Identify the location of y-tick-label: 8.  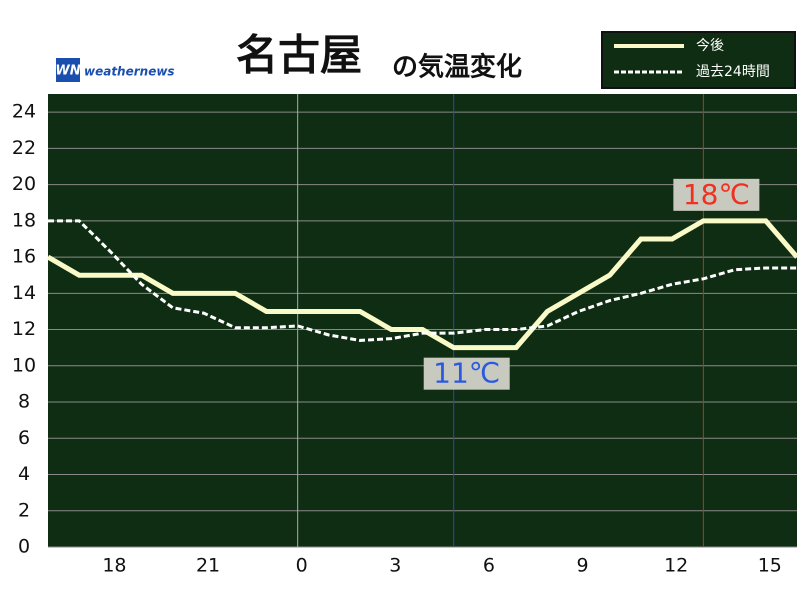
(24, 402).